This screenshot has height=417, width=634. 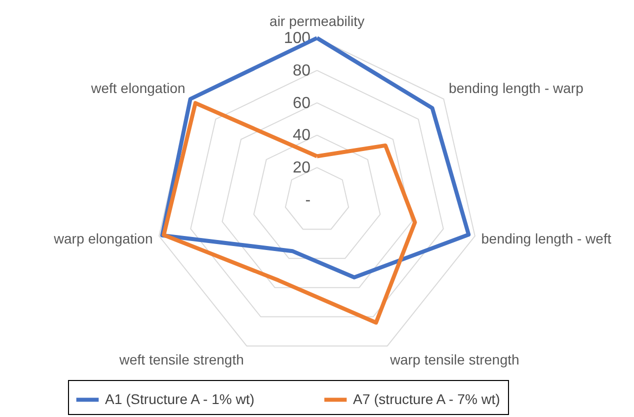 What do you see at coordinates (301, 135) in the screenshot?
I see `y-tick-label: 40` at bounding box center [301, 135].